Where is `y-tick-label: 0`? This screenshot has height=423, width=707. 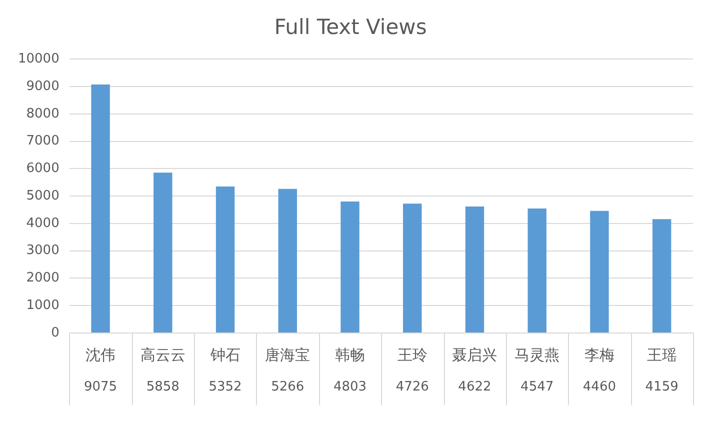 y-tick-label: 0 is located at coordinates (55, 332).